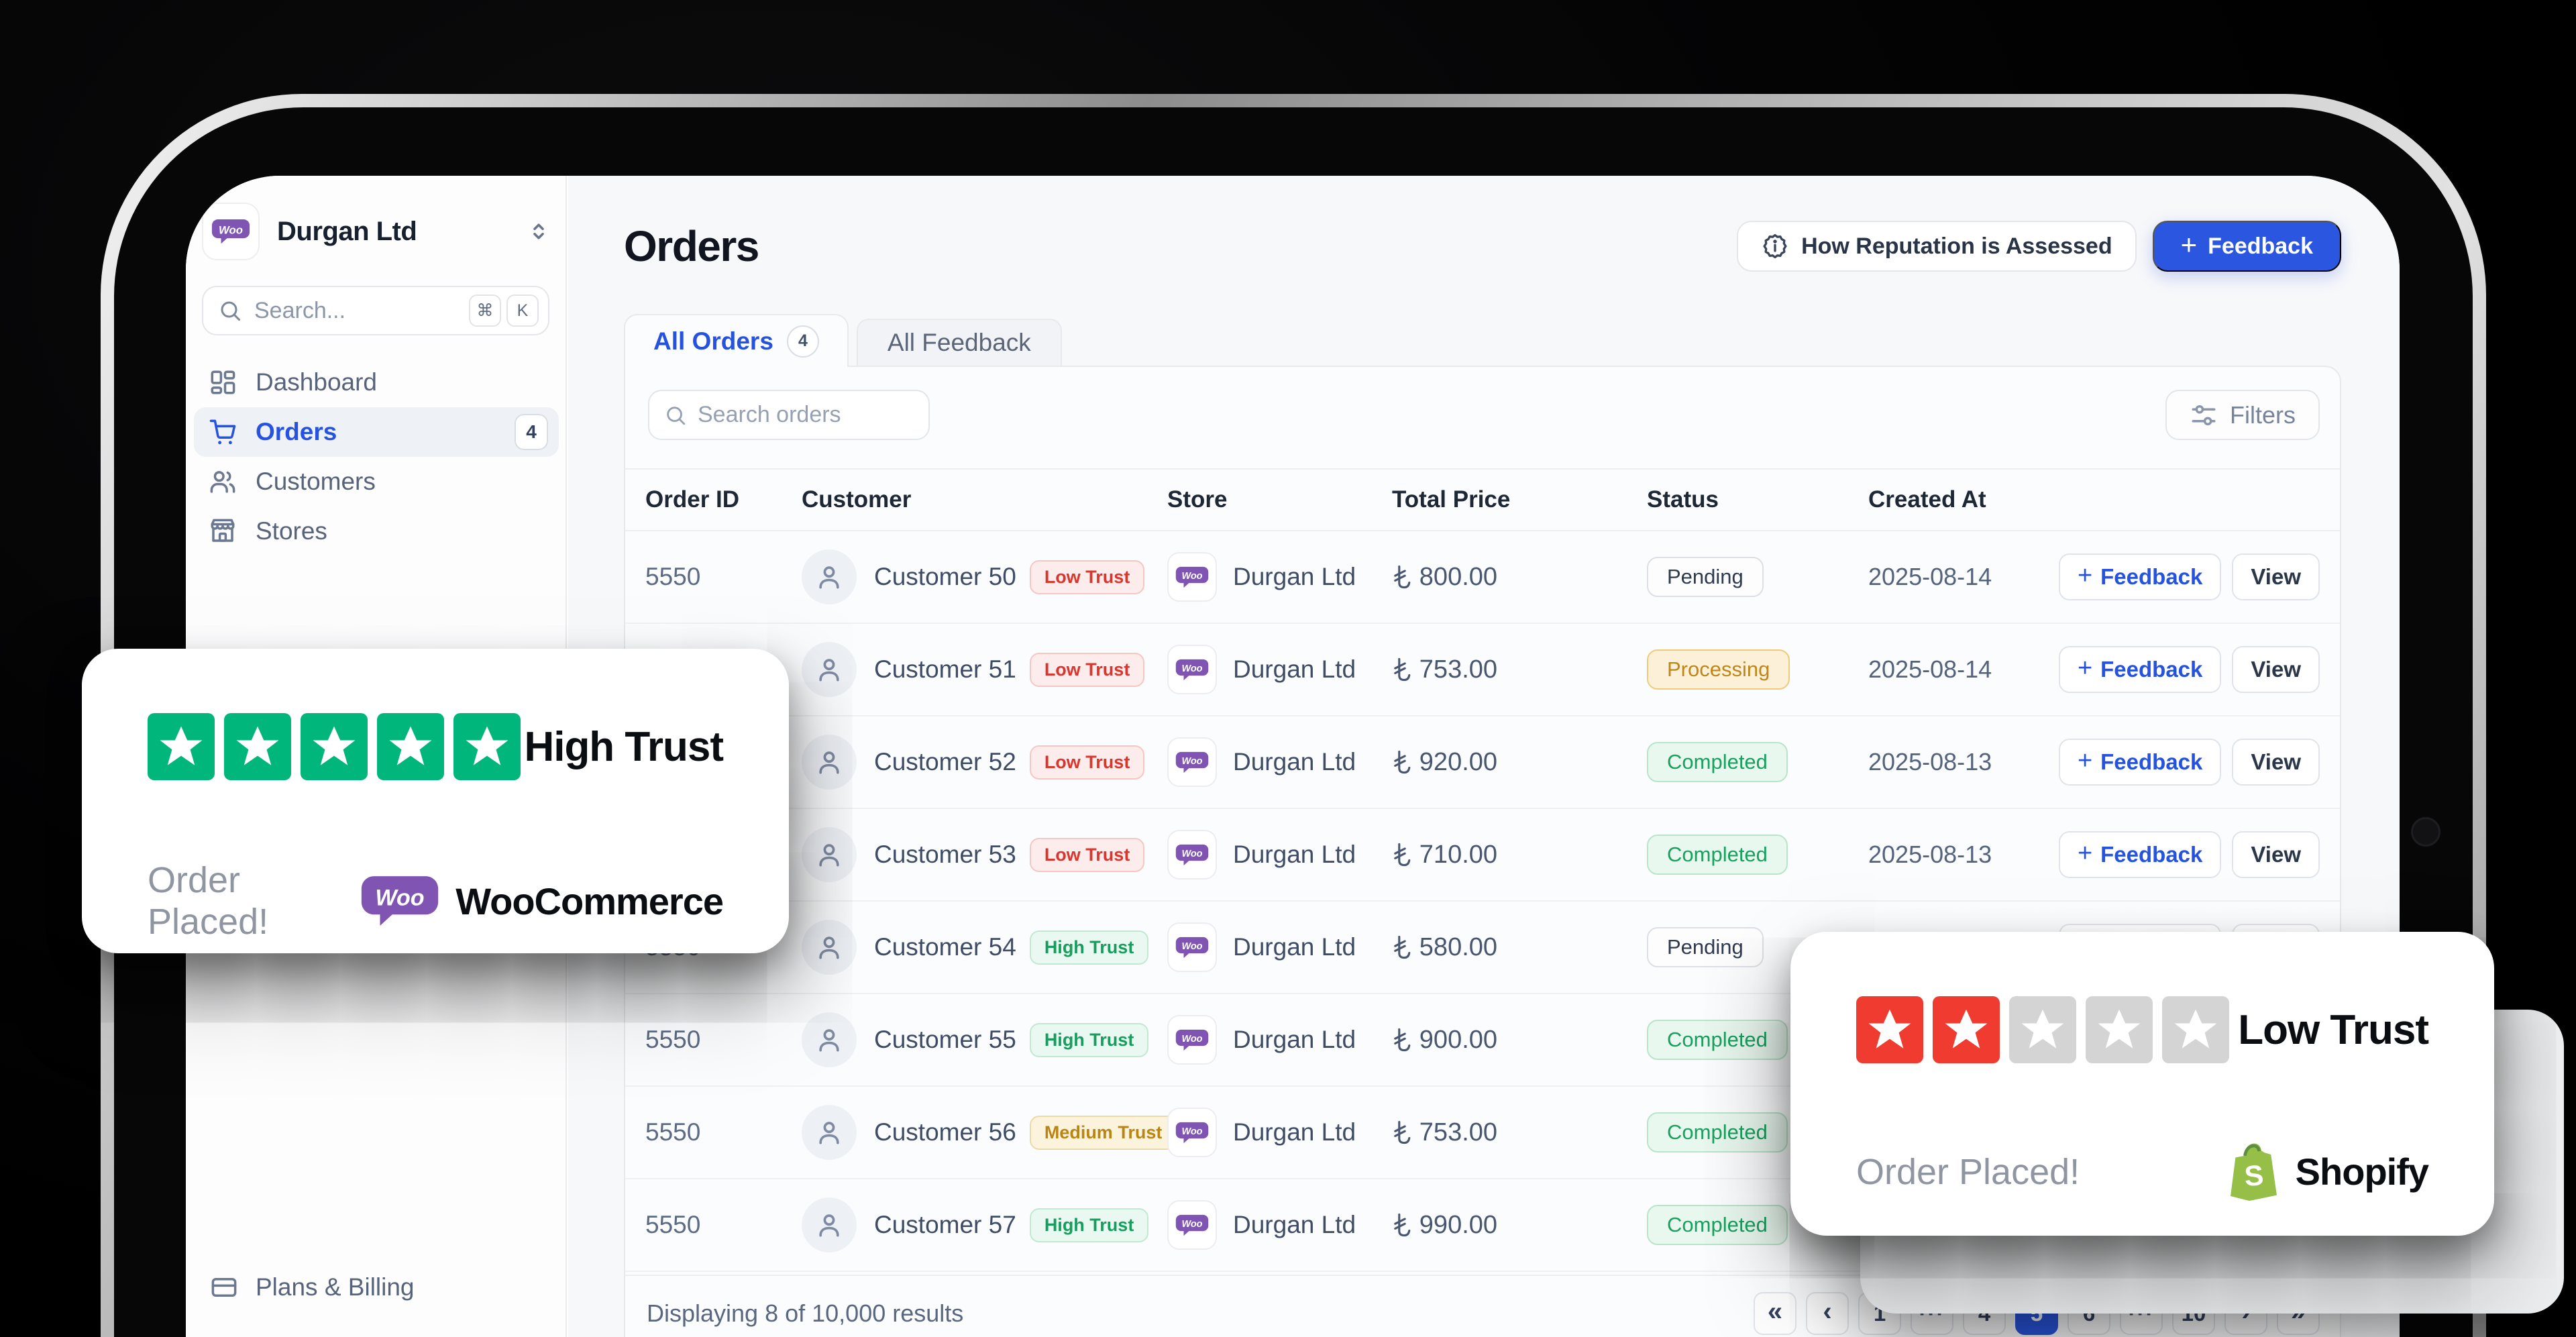 The image size is (2576, 1337). Describe the element at coordinates (2263, 414) in the screenshot. I see `filters-label: Filters` at that location.